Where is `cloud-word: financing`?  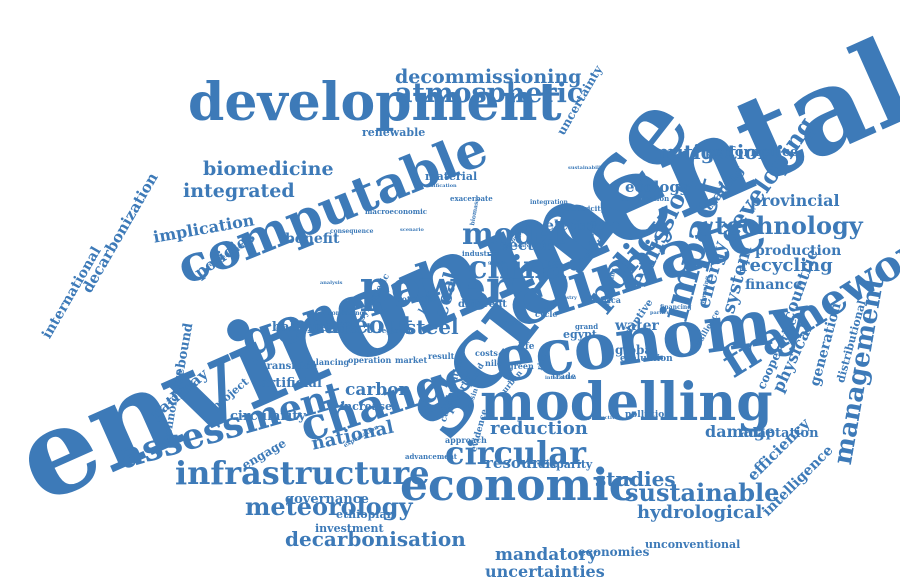
cloud-word: financing is located at coordinates (676, 308).